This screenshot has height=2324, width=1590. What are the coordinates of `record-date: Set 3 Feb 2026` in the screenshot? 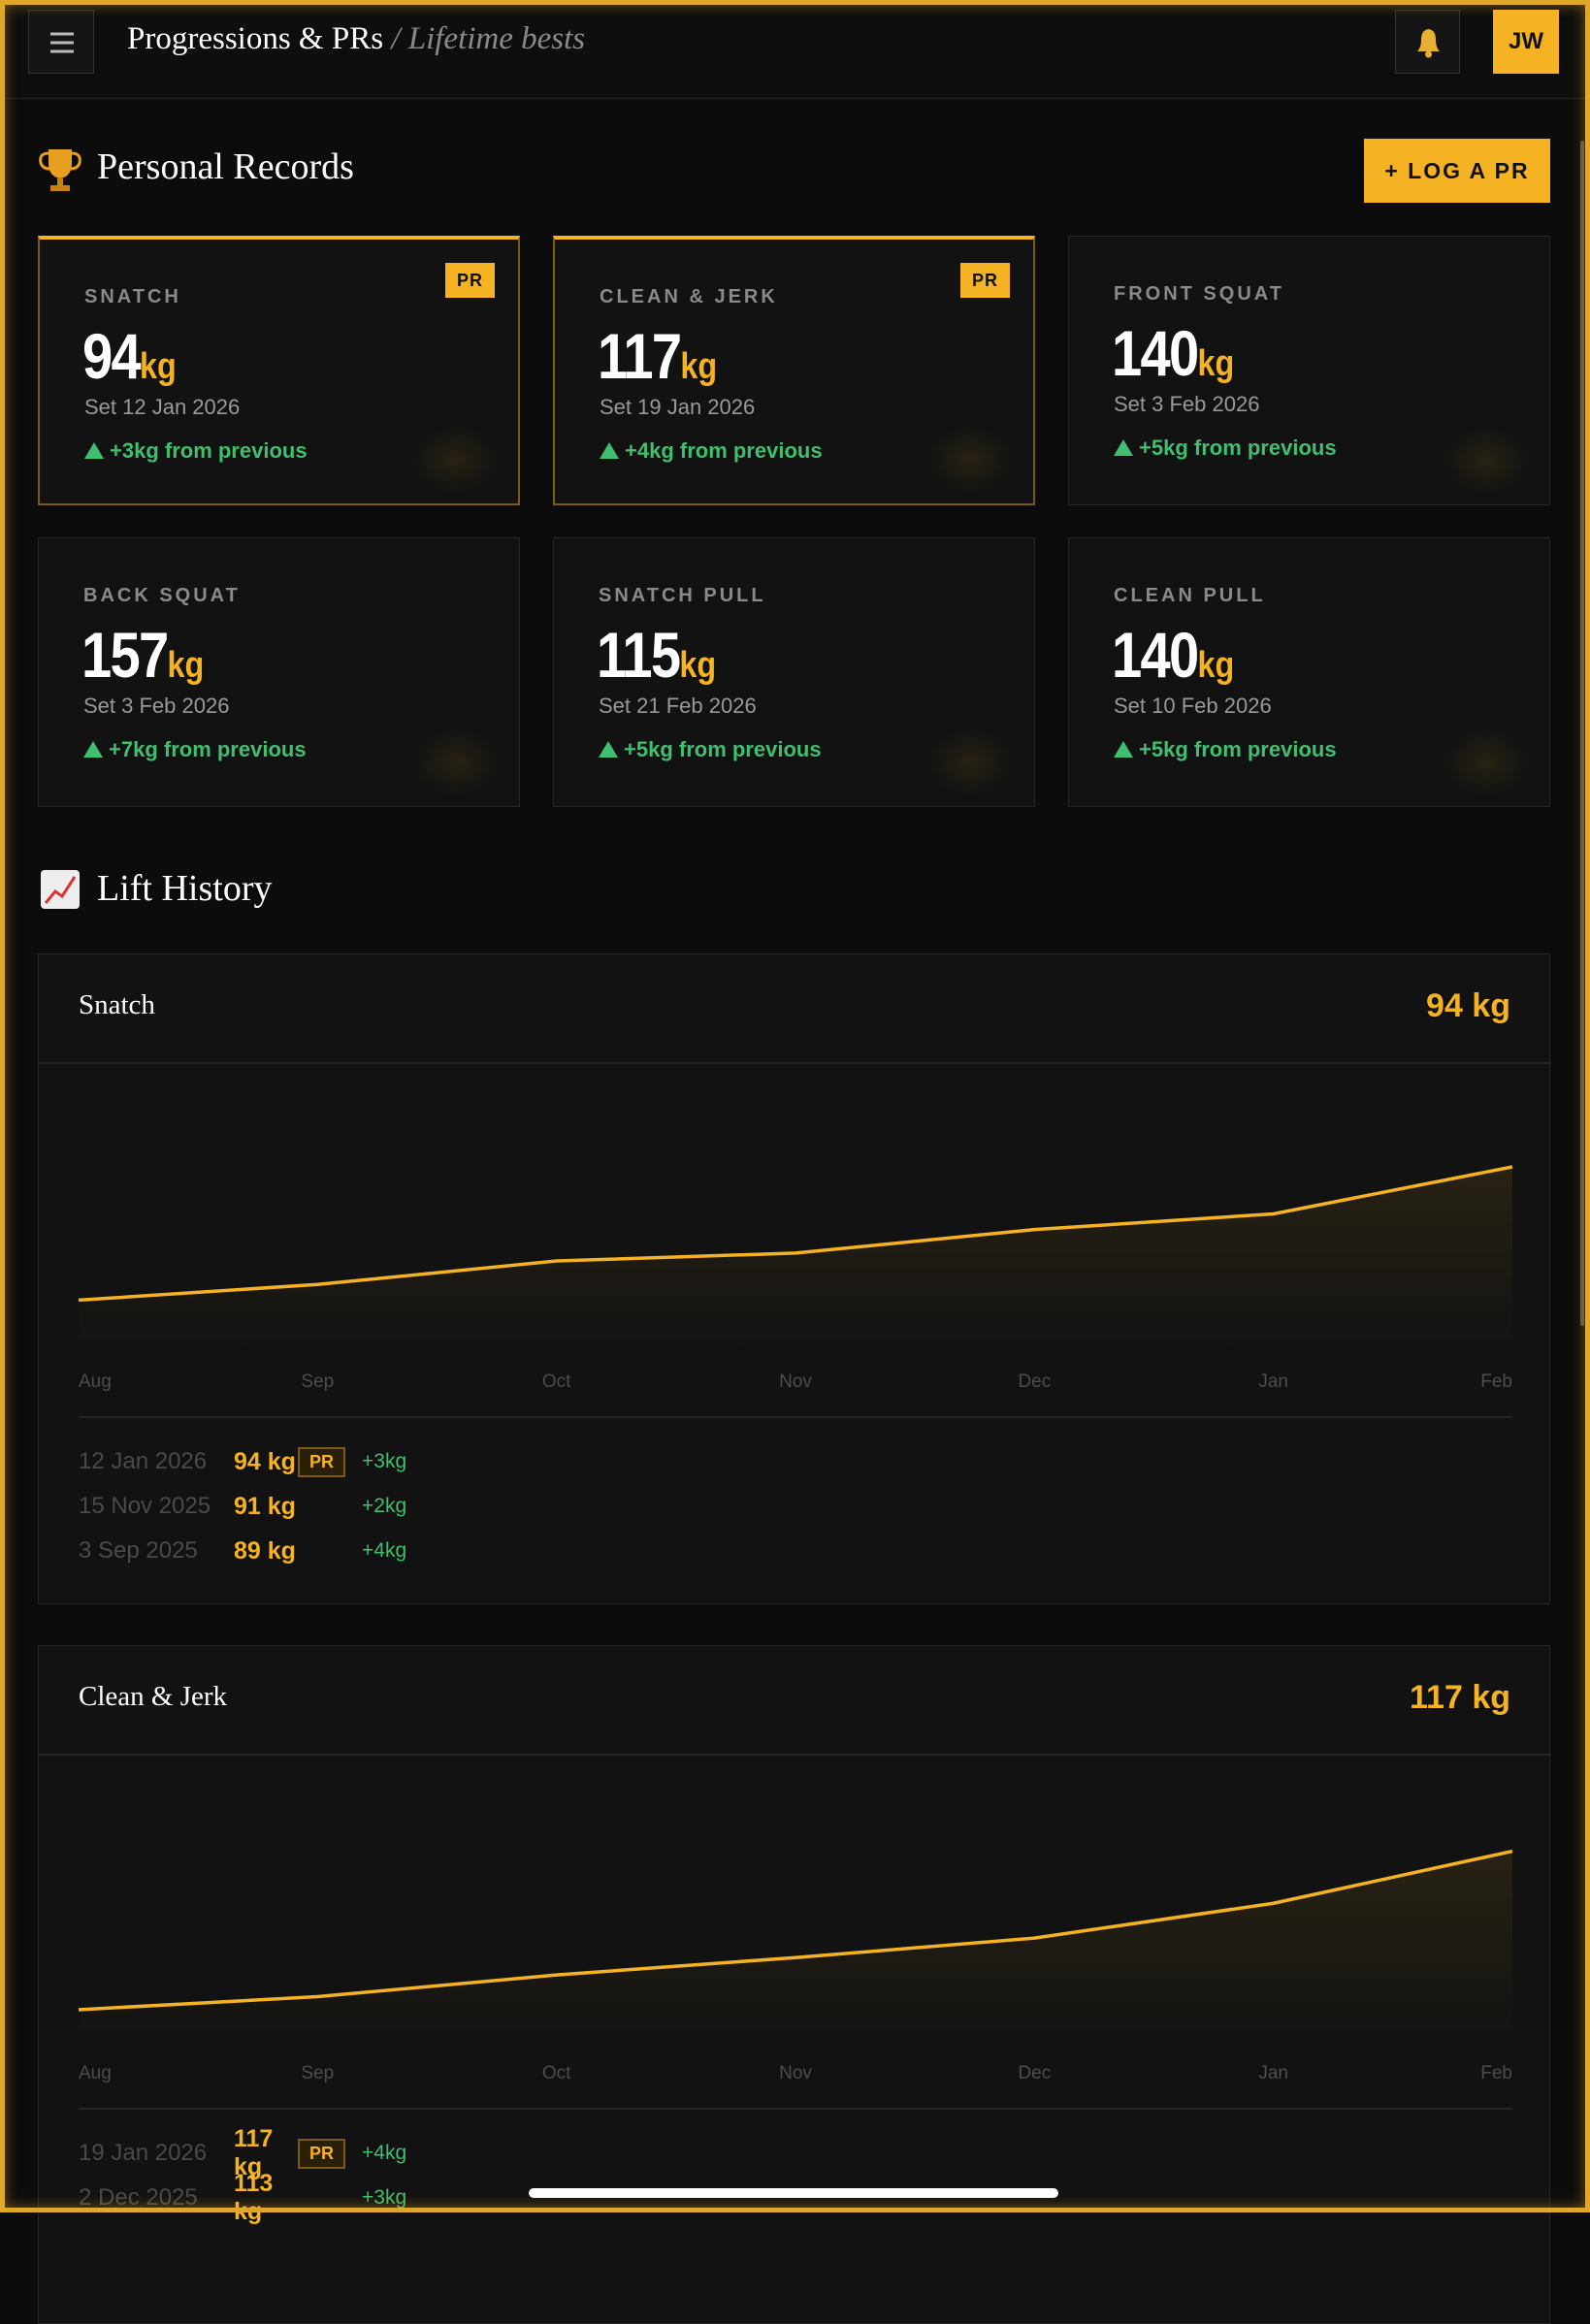 It's located at (156, 706).